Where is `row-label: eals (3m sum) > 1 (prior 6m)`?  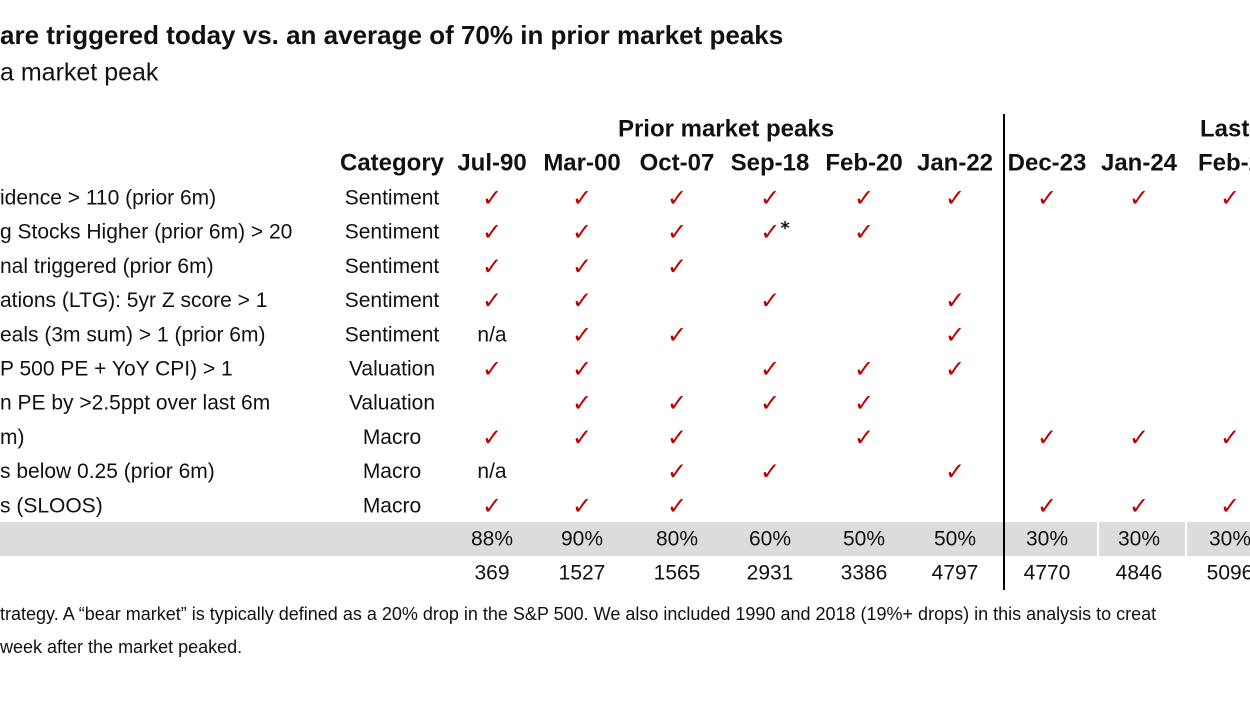
row-label: eals (3m sum) > 1 (prior 6m) is located at coordinates (132, 334).